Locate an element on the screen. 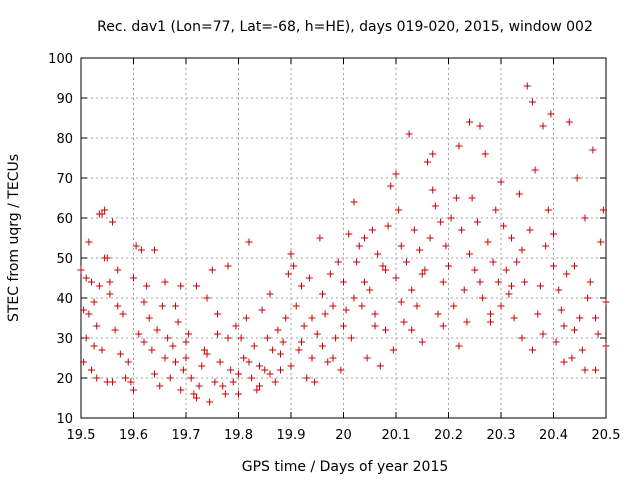 The height and width of the screenshot is (480, 640). y-tick-label: 90 is located at coordinates (64, 99).